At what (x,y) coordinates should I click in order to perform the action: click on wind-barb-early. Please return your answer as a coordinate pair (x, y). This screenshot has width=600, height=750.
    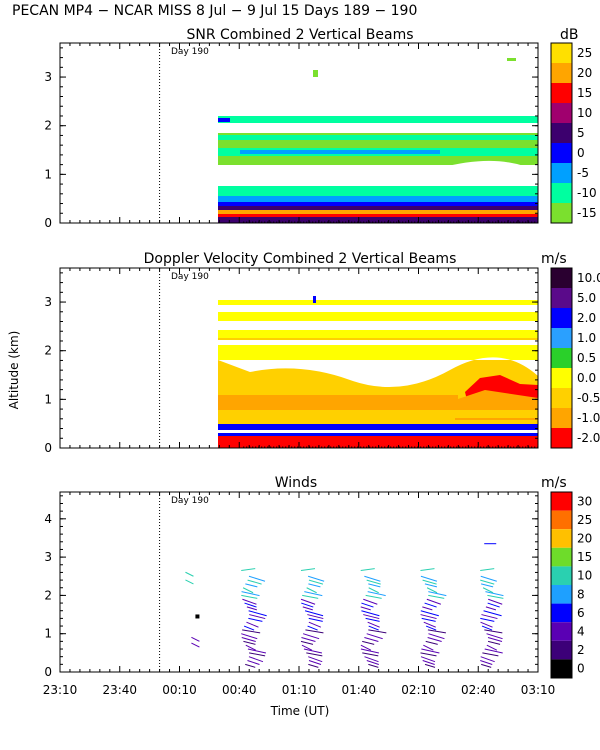
    Looking at the image, I should click on (189, 582).